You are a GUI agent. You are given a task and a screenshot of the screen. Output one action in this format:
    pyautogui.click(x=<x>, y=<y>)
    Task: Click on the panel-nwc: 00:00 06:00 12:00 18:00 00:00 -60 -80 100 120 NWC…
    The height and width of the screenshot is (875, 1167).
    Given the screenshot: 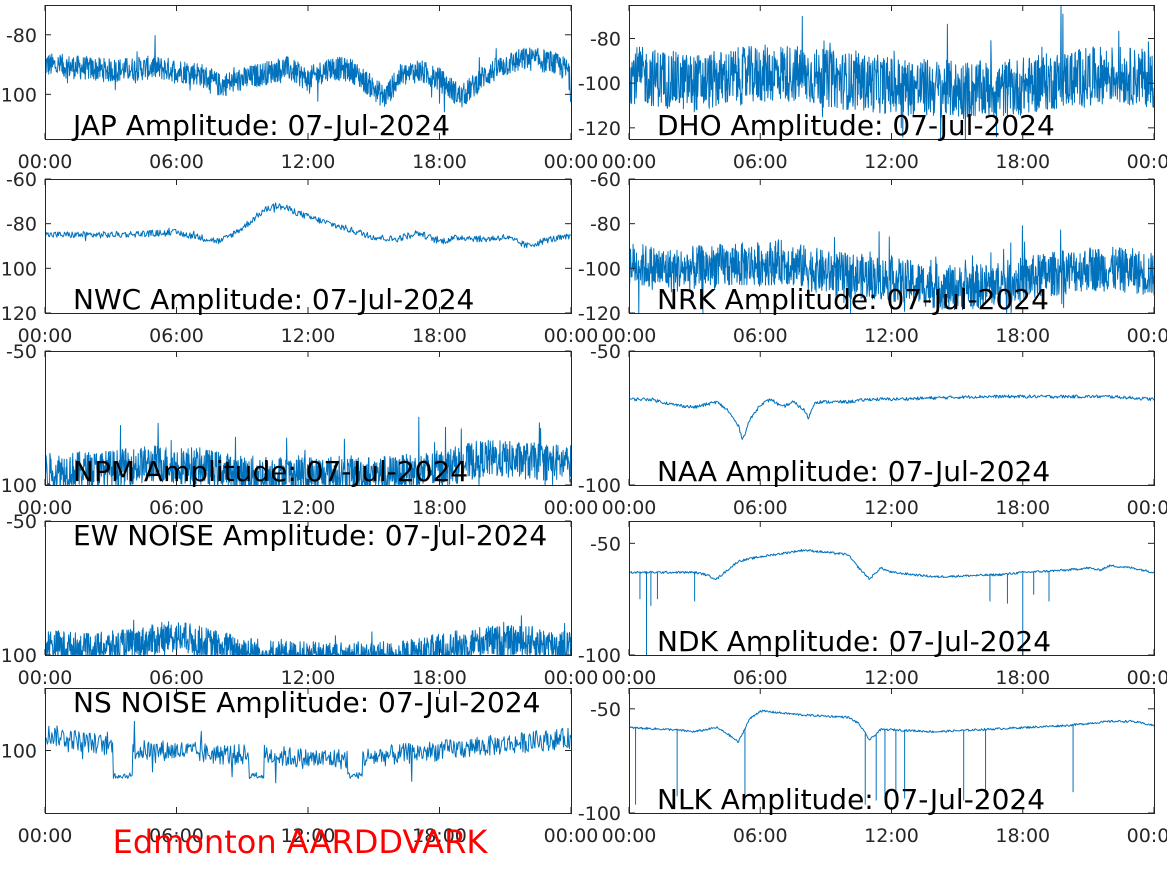 What is the action you would take?
    pyautogui.click(x=300, y=258)
    